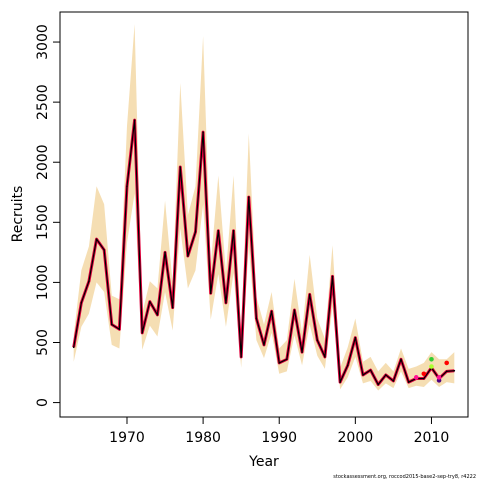 This screenshot has height=480, width=480. What do you see at coordinates (432, 438) in the screenshot?
I see `x-tick-label: 2010` at bounding box center [432, 438].